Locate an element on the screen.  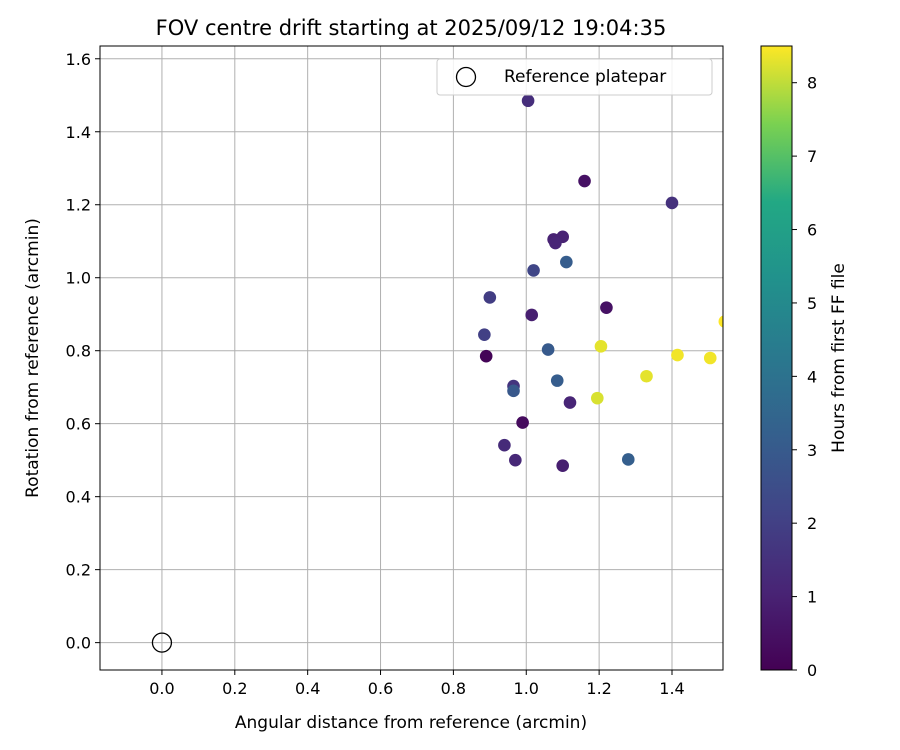
colorbar-tick-label: 4 is located at coordinates (812, 376).